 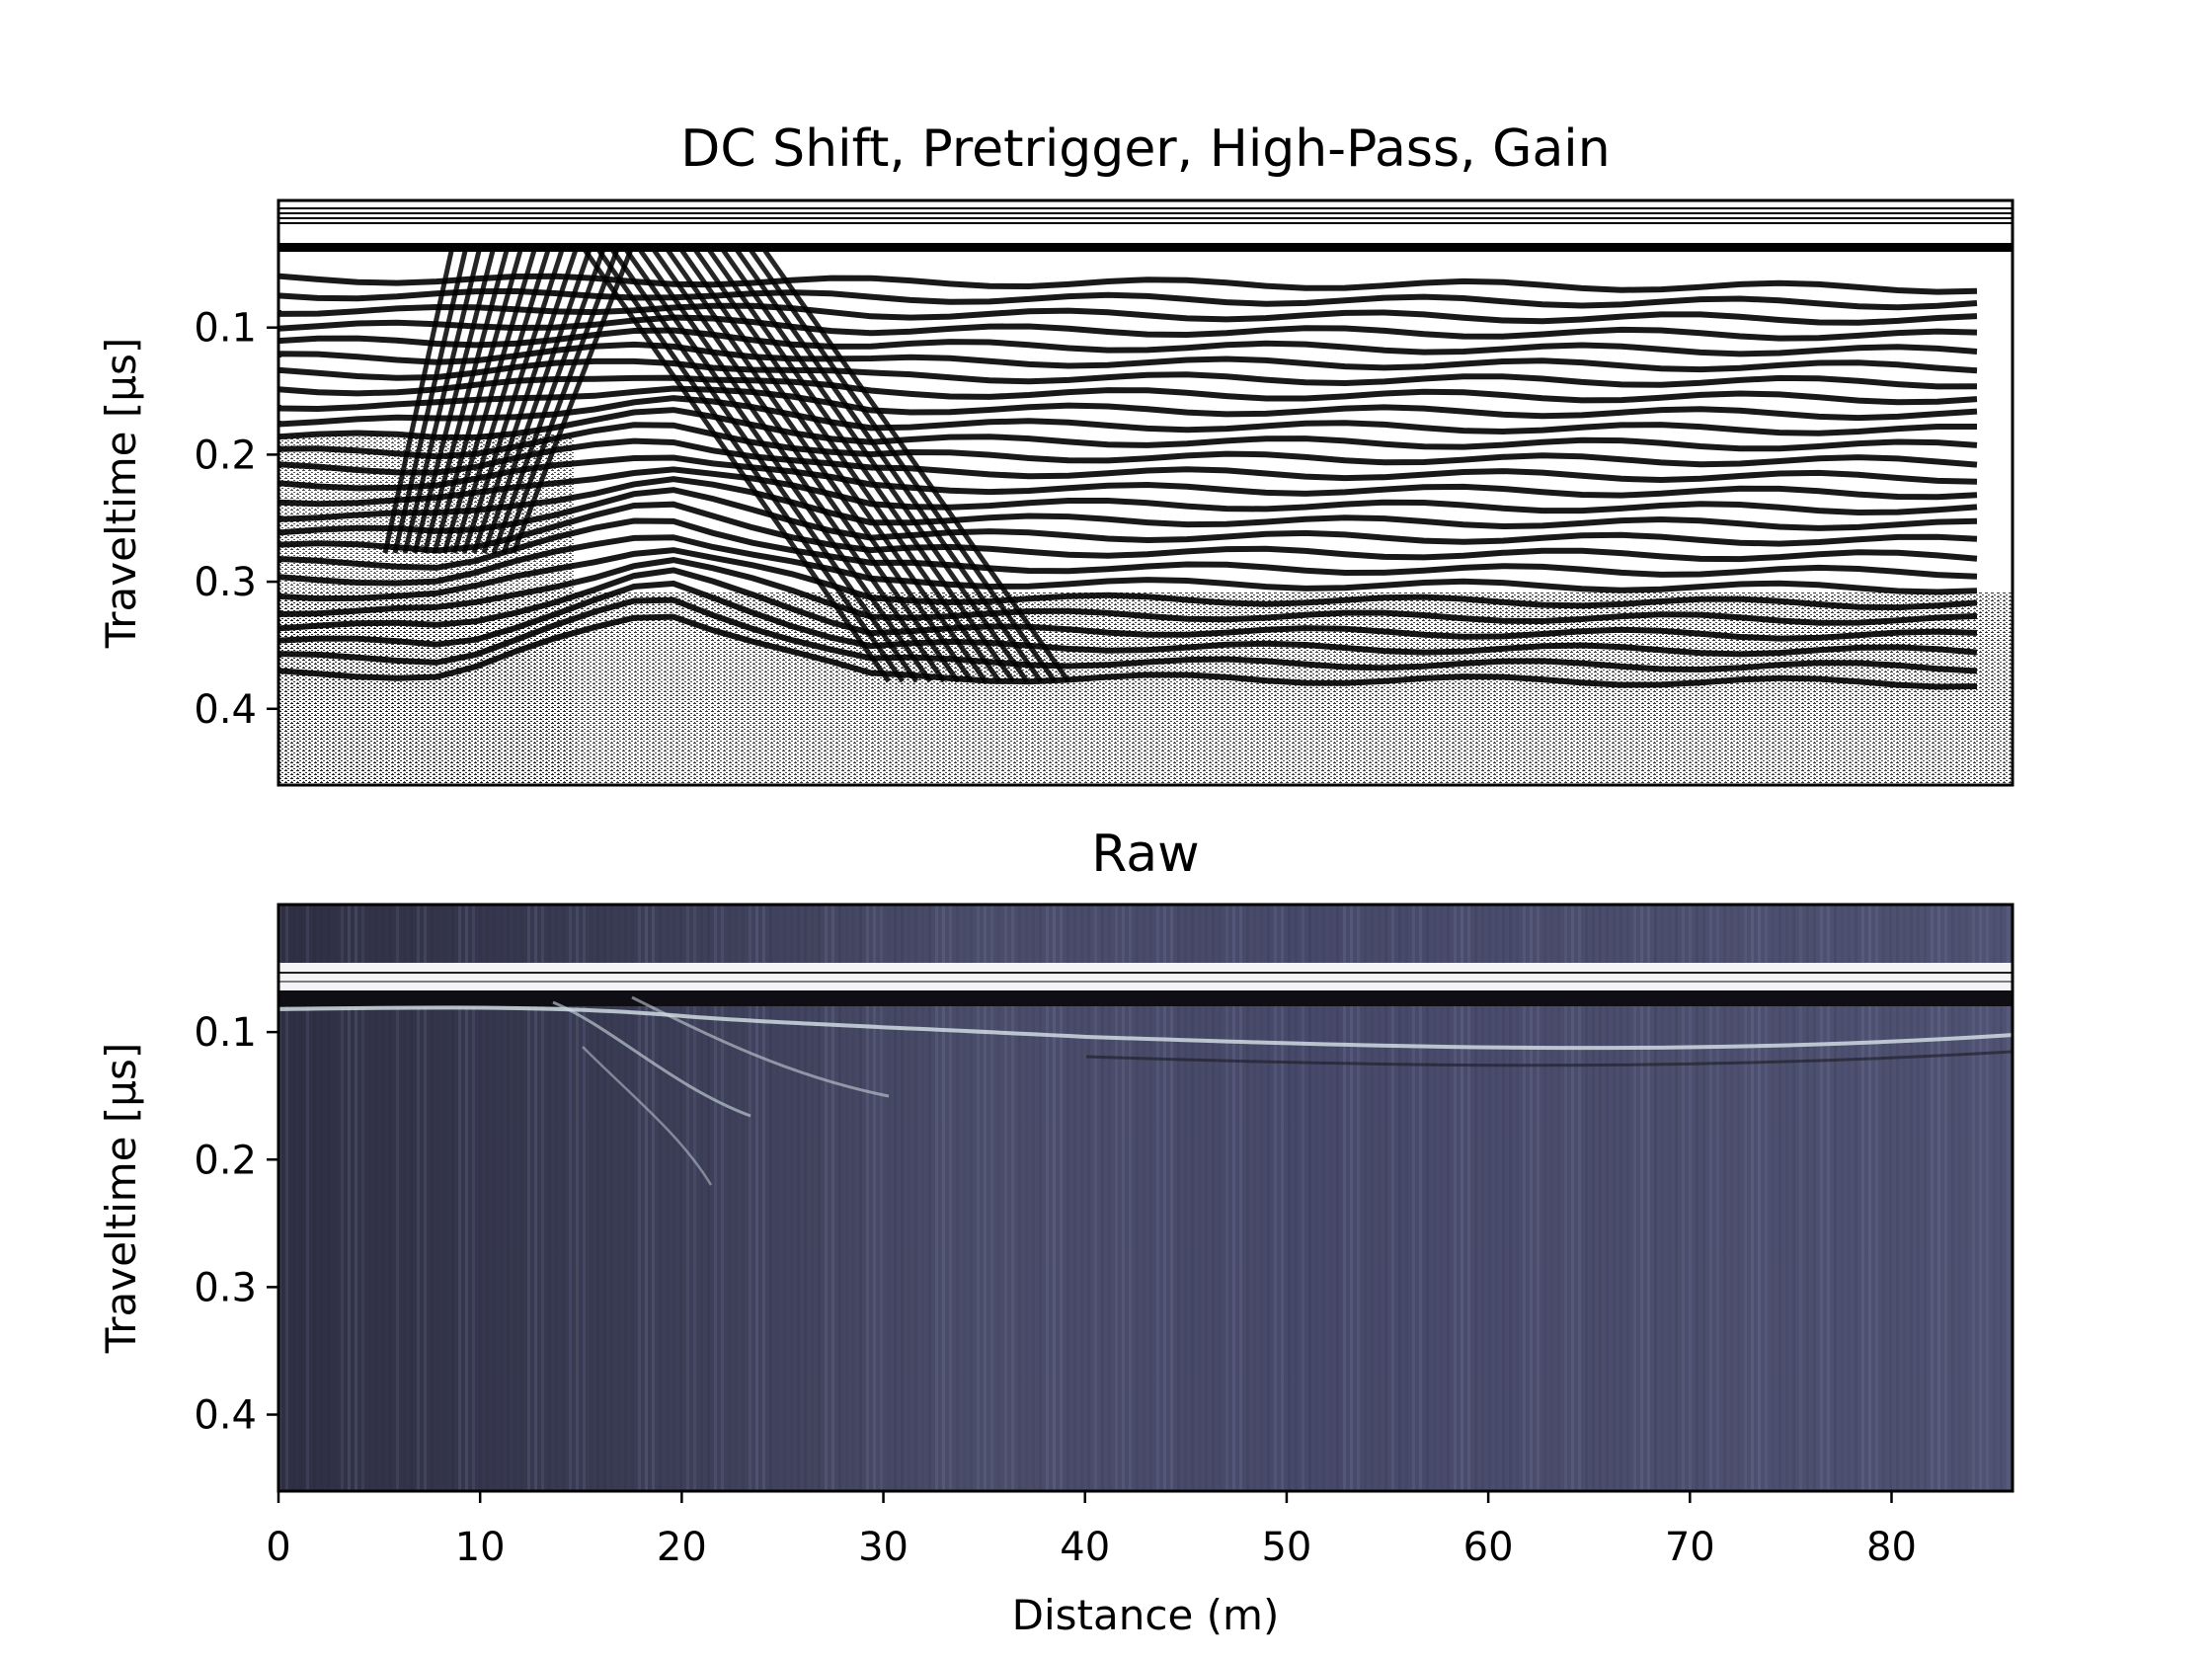 What do you see at coordinates (1690, 1548) in the screenshot?
I see `x-tick-label: 70` at bounding box center [1690, 1548].